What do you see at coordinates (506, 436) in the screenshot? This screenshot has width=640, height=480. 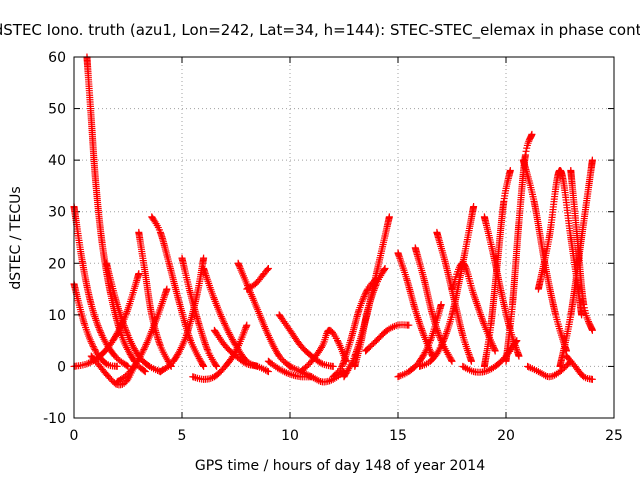 I see `x-tick-label: 20` at bounding box center [506, 436].